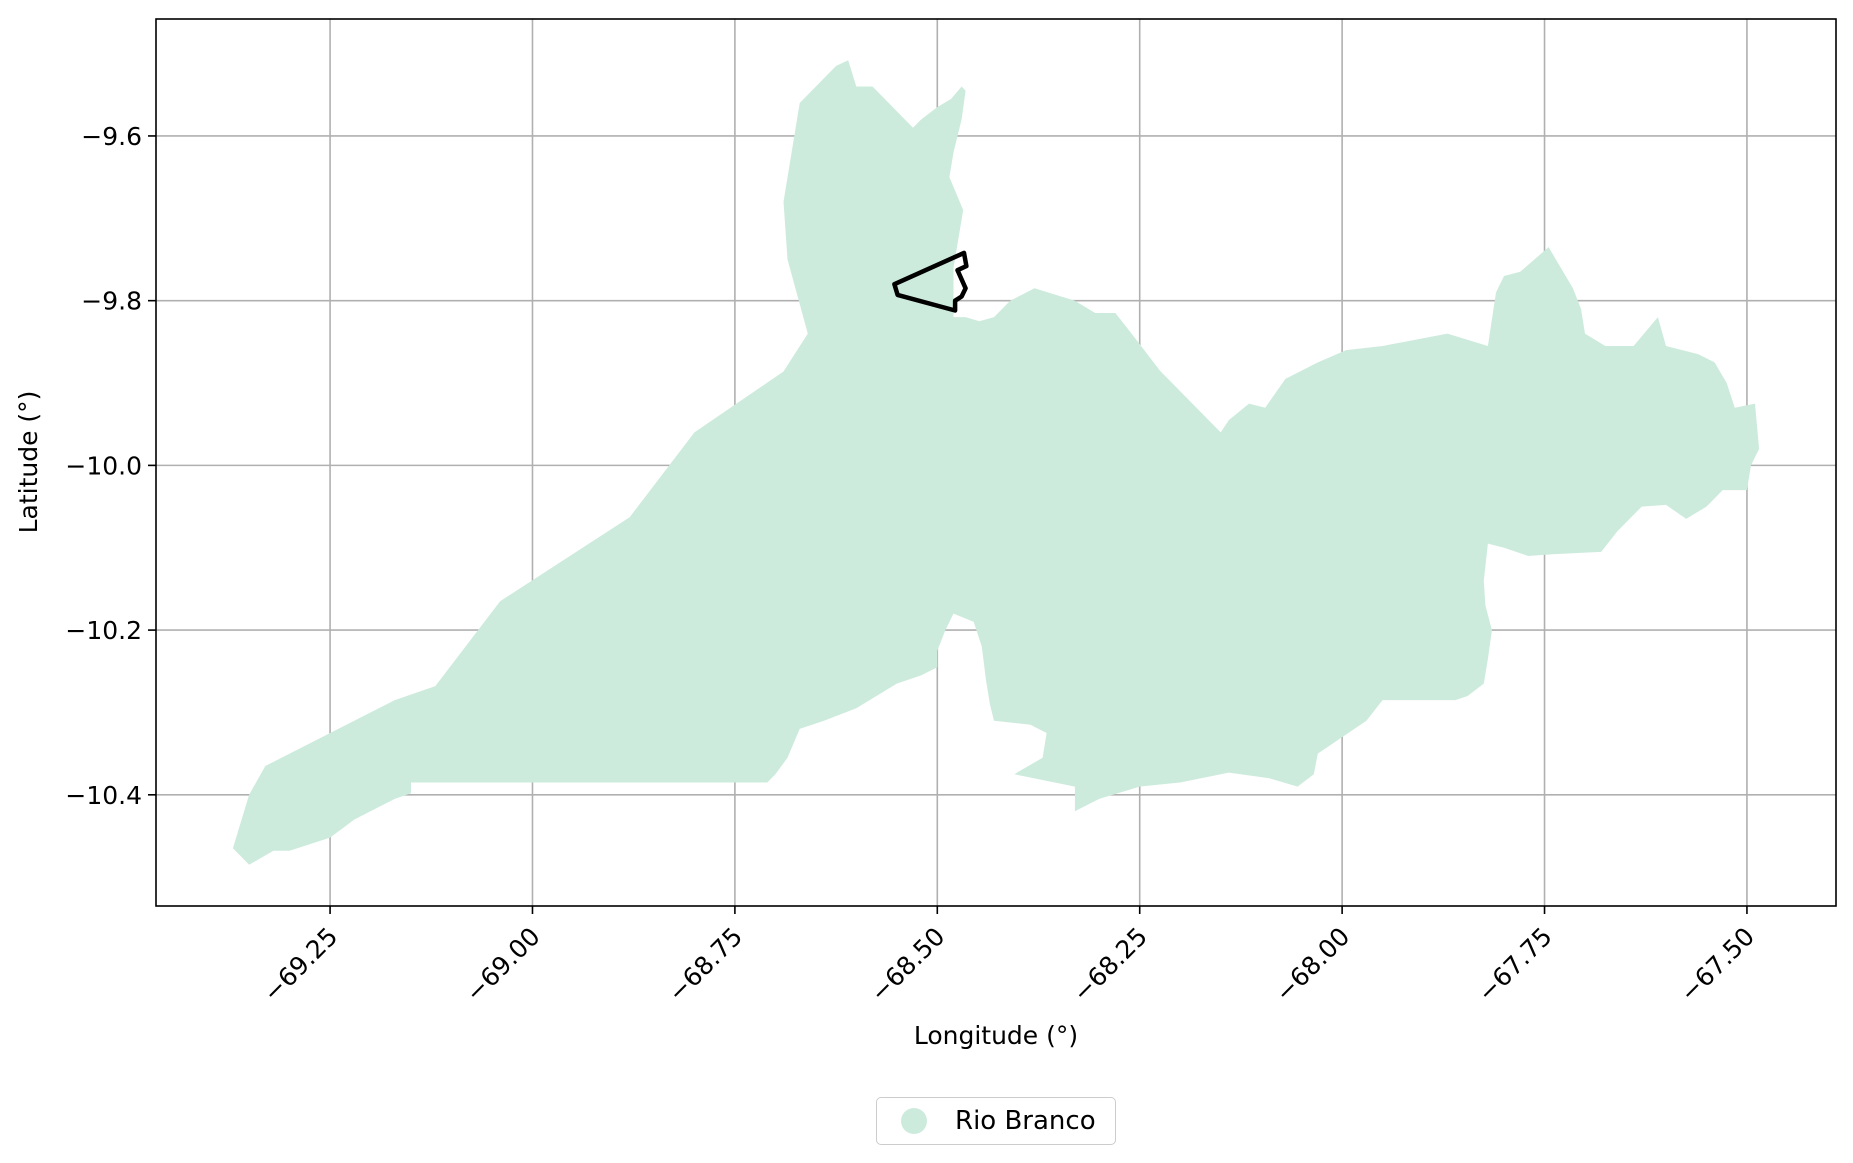 Image resolution: width=1853 pixels, height=1163 pixels. What do you see at coordinates (103, 630) in the screenshot?
I see `y-tick-label-3: −10.2` at bounding box center [103, 630].